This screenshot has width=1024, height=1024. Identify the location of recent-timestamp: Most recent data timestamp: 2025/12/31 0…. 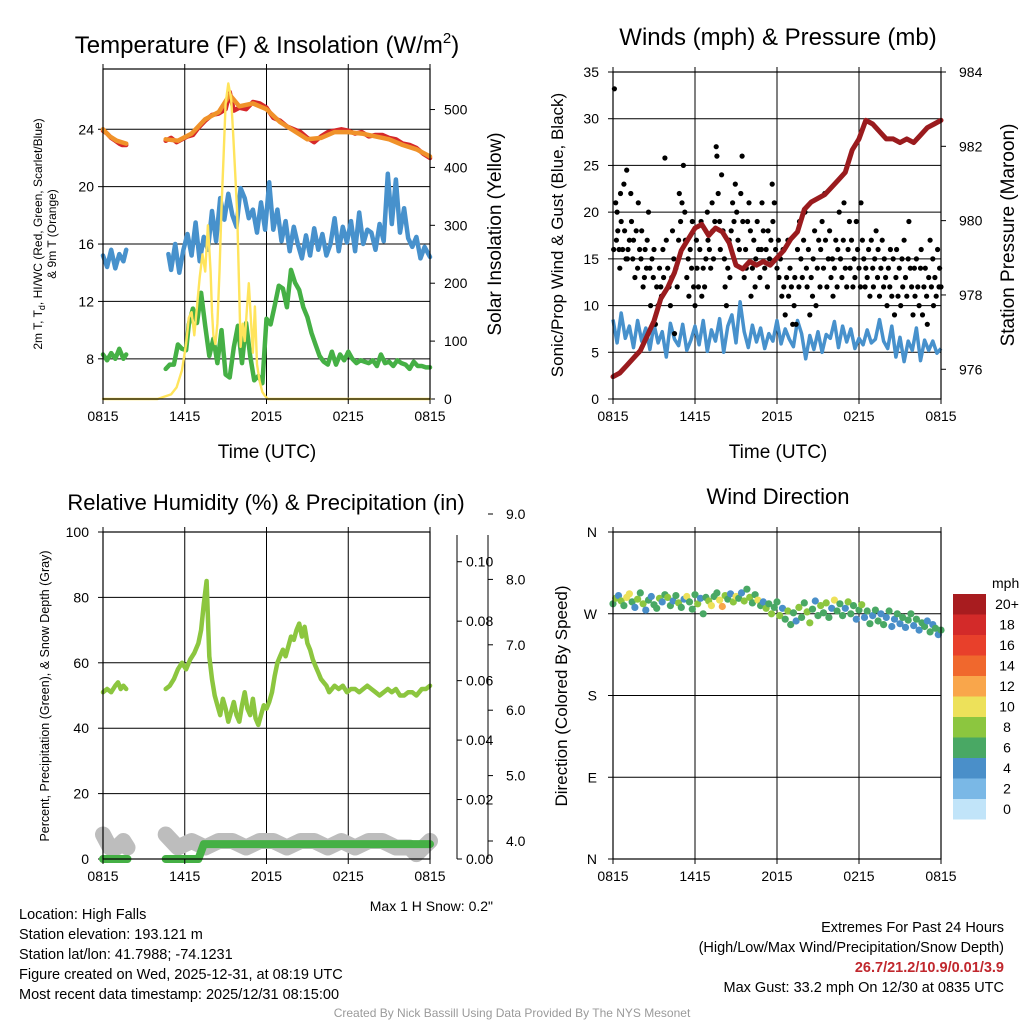
(179, 995).